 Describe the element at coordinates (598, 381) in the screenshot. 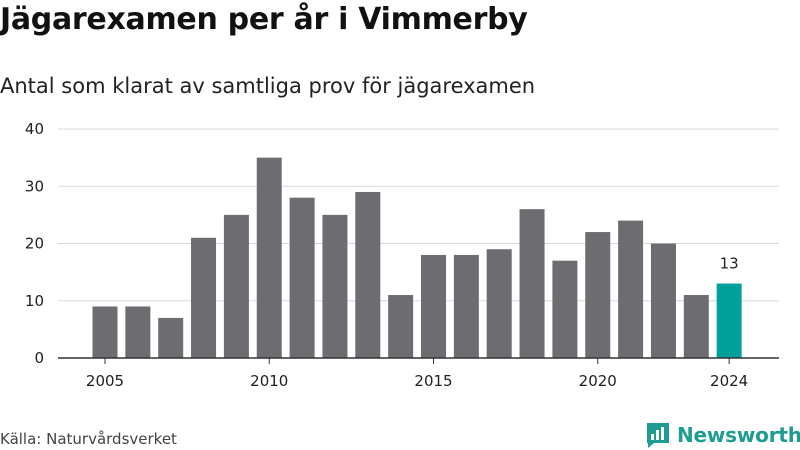

I see `x-tick-label-2020: 2020` at that location.